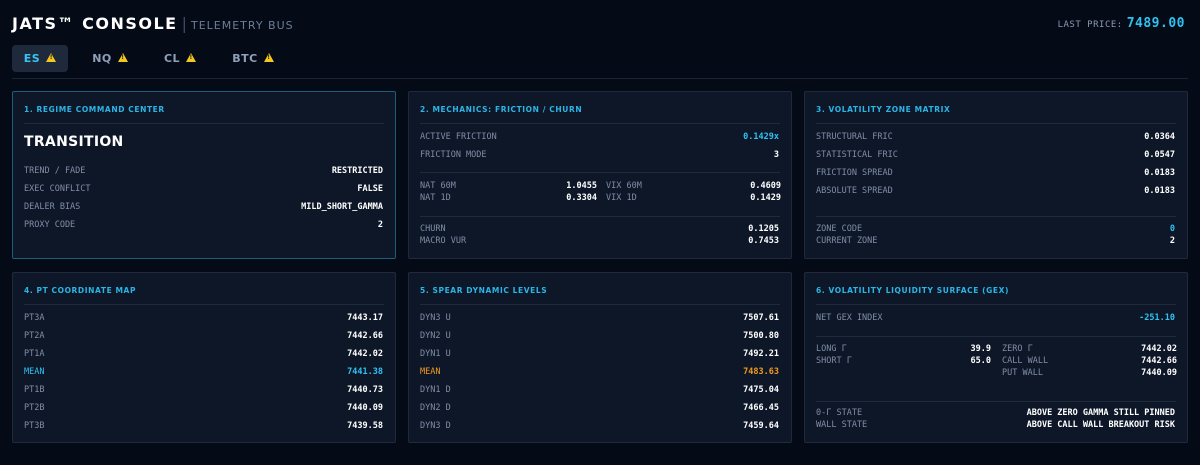 The width and height of the screenshot is (1200, 465). What do you see at coordinates (581, 186) in the screenshot?
I see `nat-60m-value: 1.0455` at bounding box center [581, 186].